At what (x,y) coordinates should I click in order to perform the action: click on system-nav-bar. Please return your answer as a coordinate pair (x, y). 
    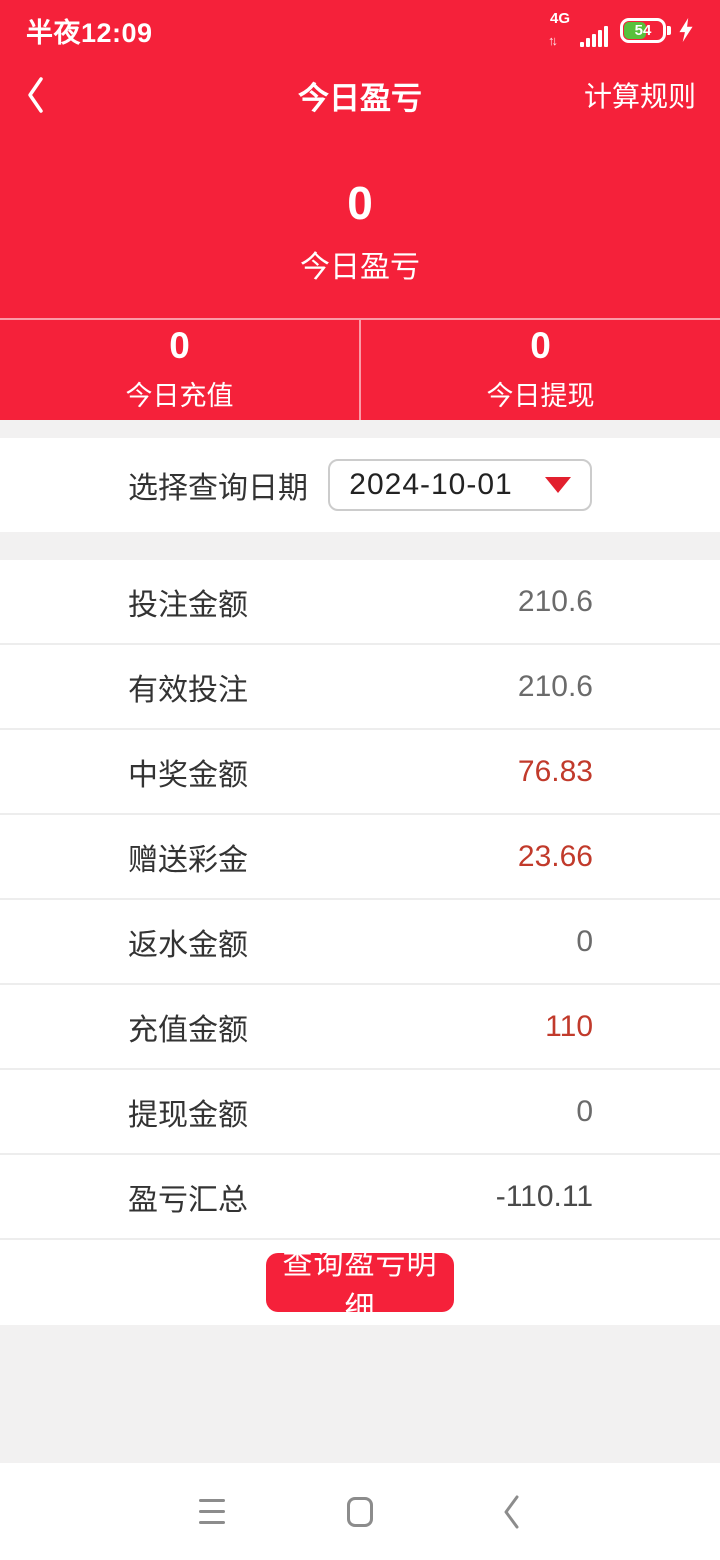
    Looking at the image, I should click on (360, 1511).